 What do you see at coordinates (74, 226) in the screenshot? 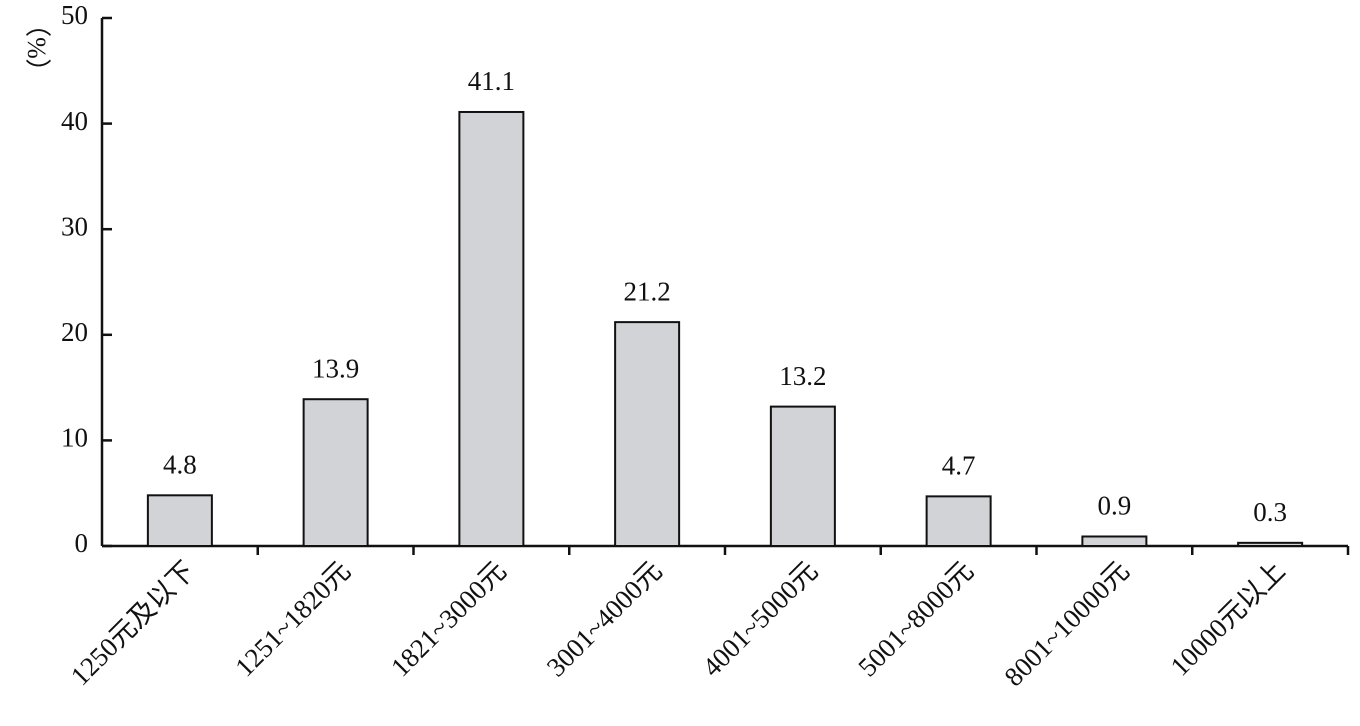
I see `y-tick-label: 30` at bounding box center [74, 226].